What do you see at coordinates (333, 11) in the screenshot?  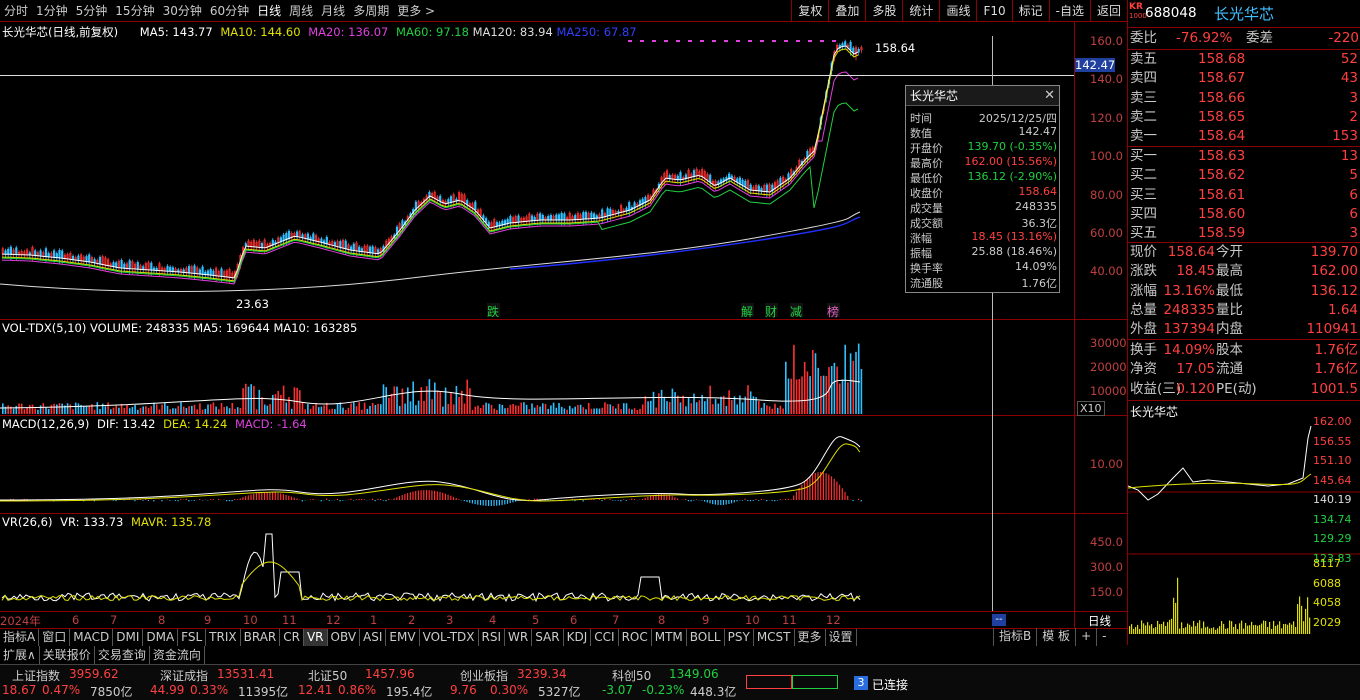 I see `period-tab-8: 月线` at bounding box center [333, 11].